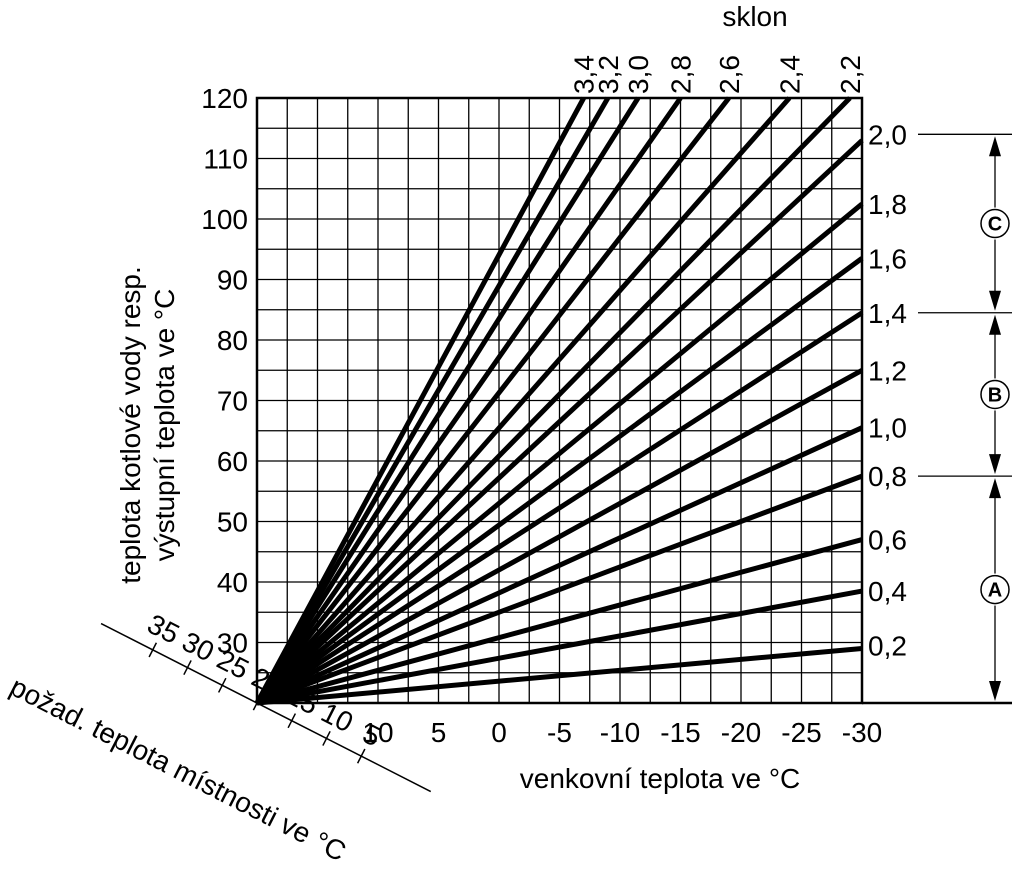 This screenshot has height=890, width=1024. I want to click on zone-indicators: C B A, so click(965, 417).